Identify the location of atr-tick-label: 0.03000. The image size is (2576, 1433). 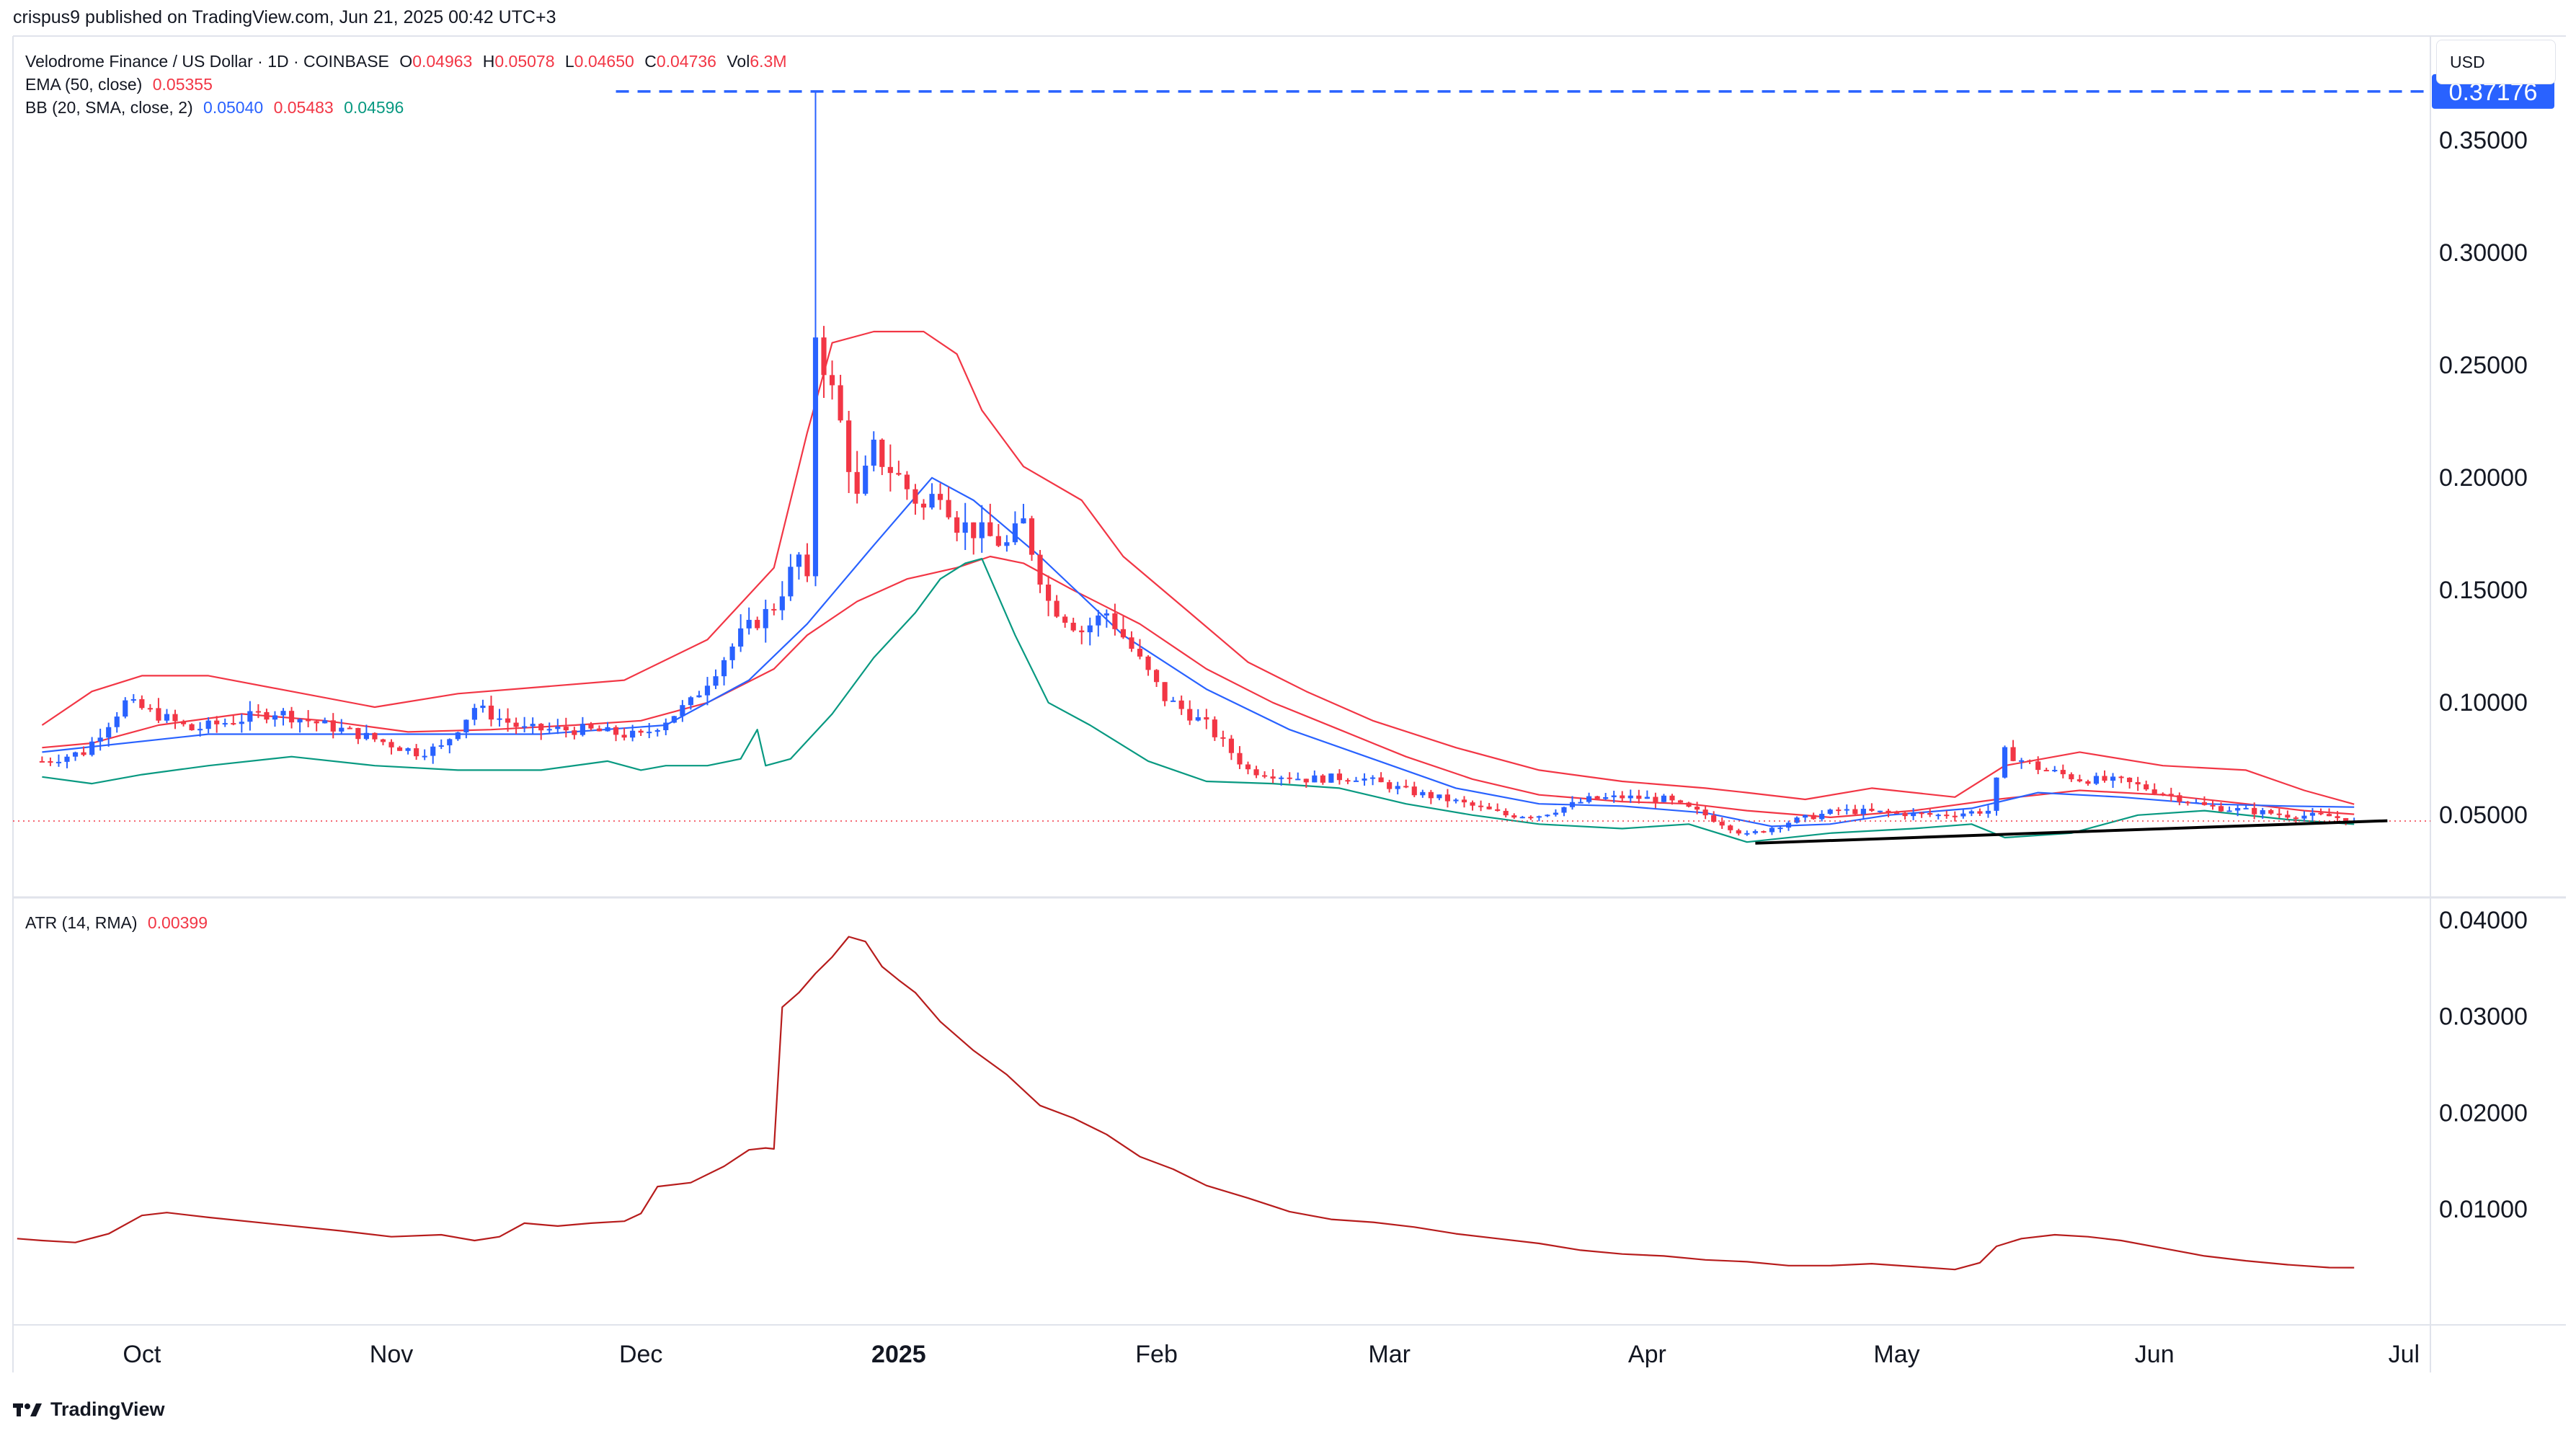
(2483, 1017).